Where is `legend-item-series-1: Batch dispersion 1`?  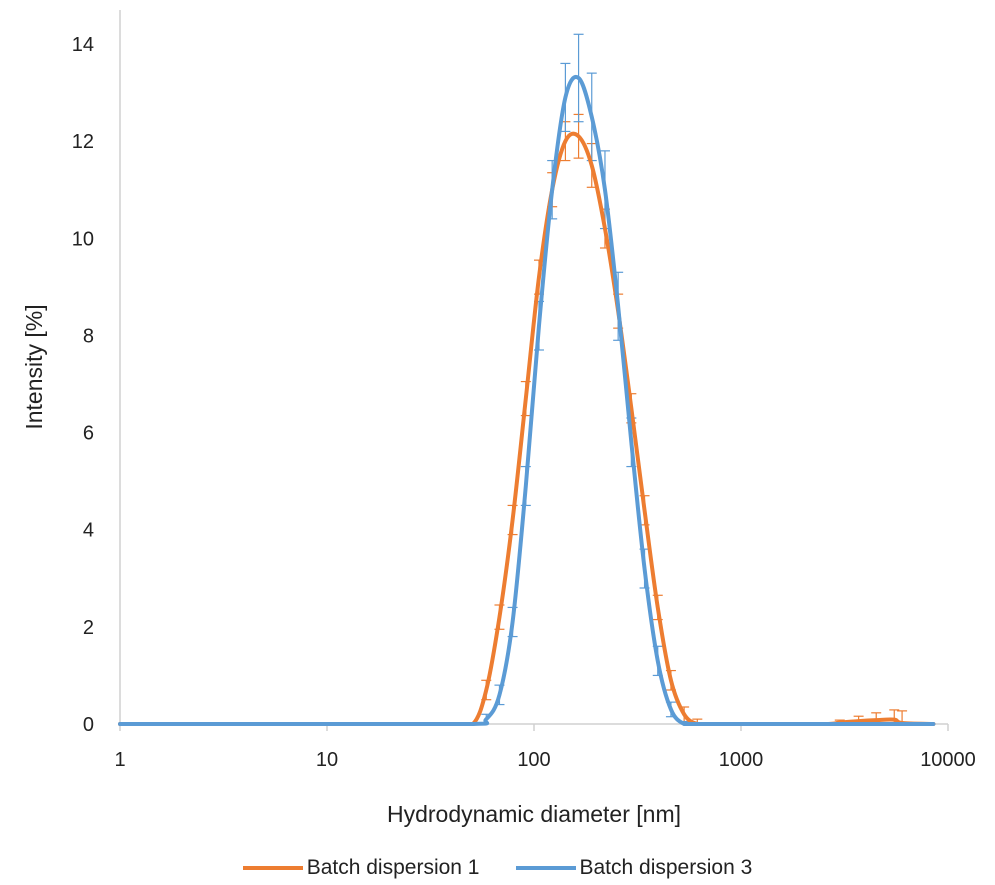
legend-item-series-1: Batch dispersion 1 is located at coordinates (361, 867).